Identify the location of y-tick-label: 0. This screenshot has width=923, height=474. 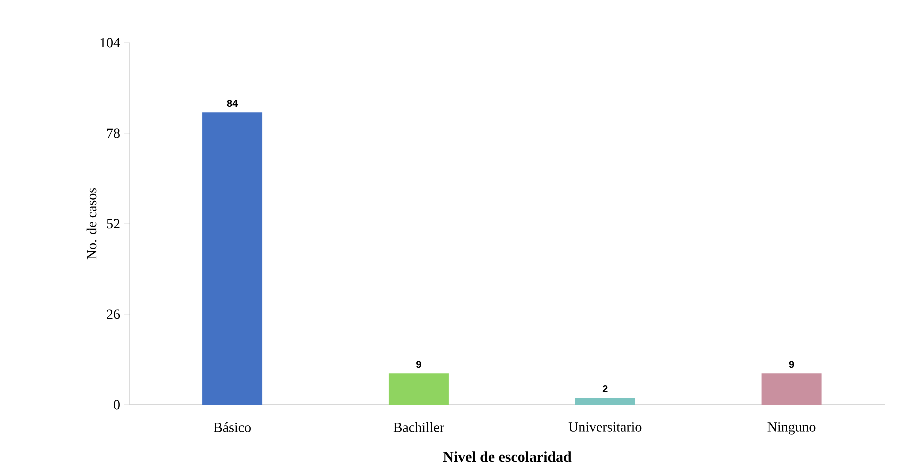
(117, 405).